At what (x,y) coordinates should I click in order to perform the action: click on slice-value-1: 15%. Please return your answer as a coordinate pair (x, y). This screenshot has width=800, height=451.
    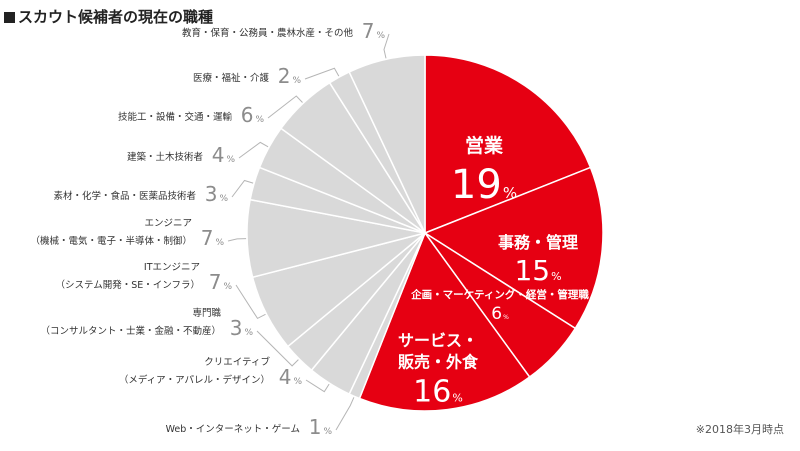
    Looking at the image, I should click on (537, 270).